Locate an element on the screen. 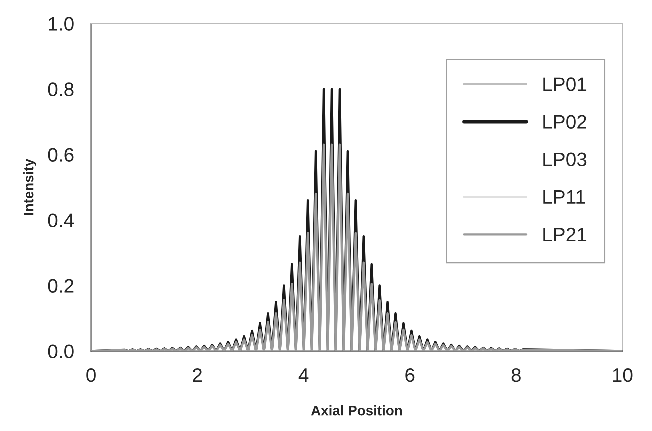 This screenshot has width=652, height=431. legend-label: LP02 is located at coordinates (565, 122).